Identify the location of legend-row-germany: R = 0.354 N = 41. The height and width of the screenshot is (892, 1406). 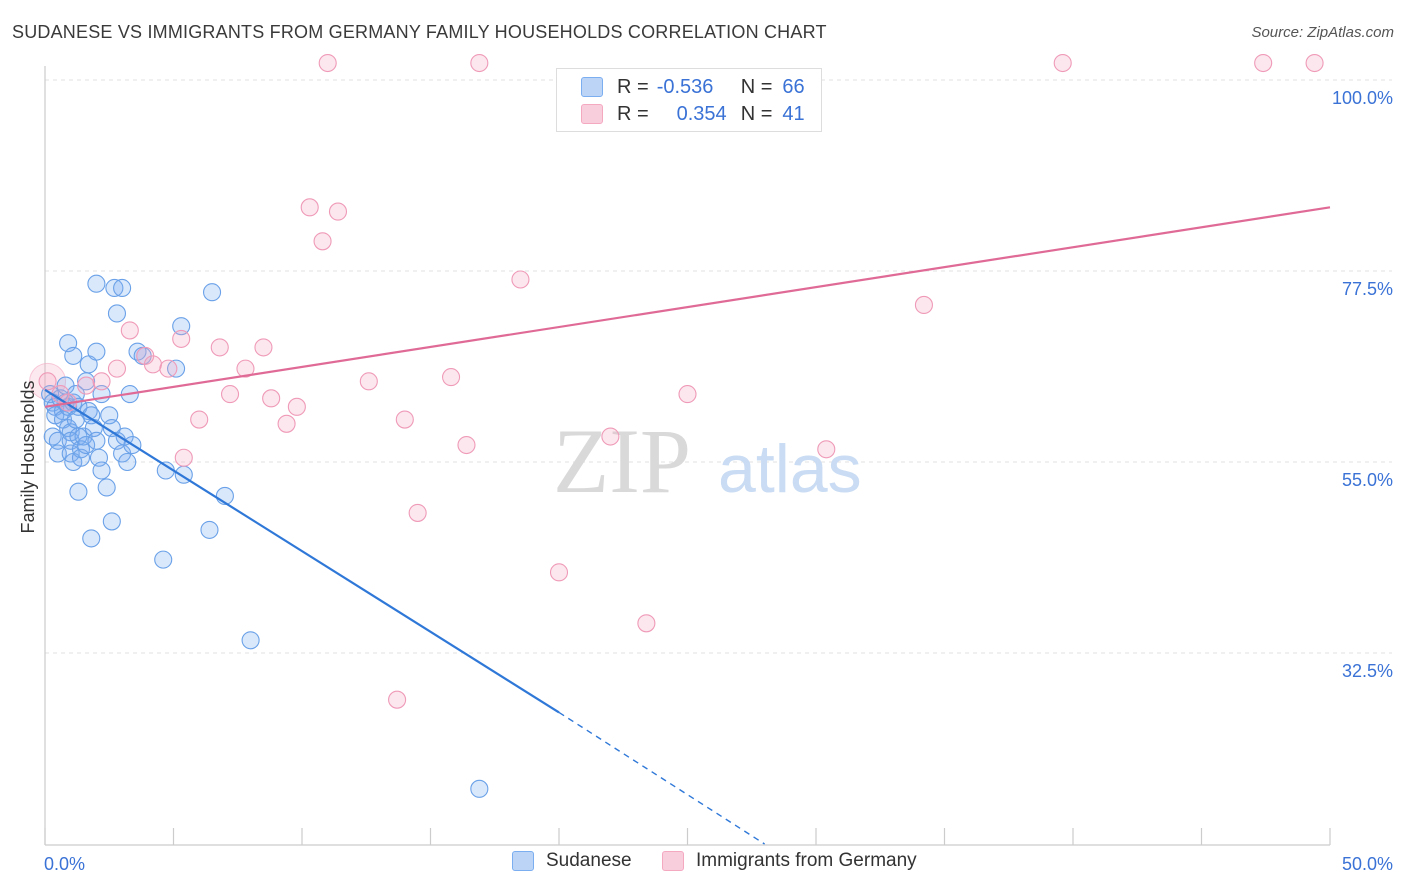
(693, 114).